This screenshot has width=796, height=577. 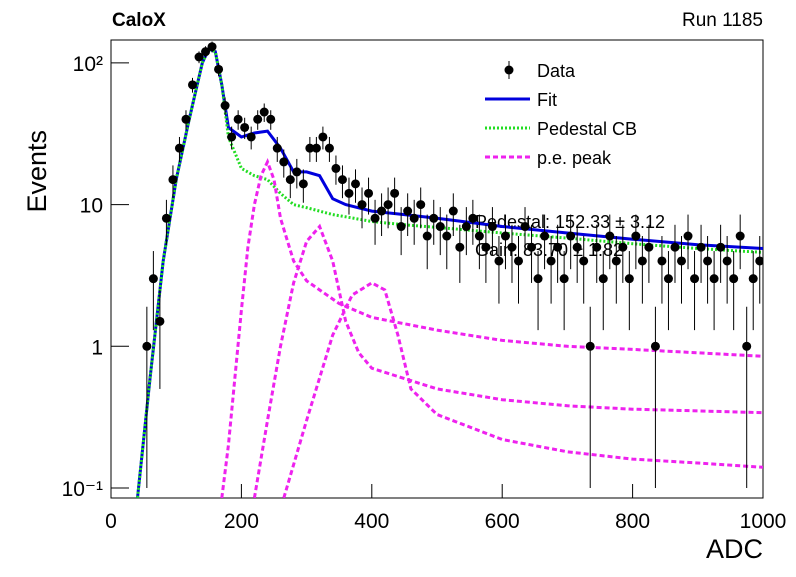 I want to click on y-tick-label: 10⁻¹, so click(x=82, y=489).